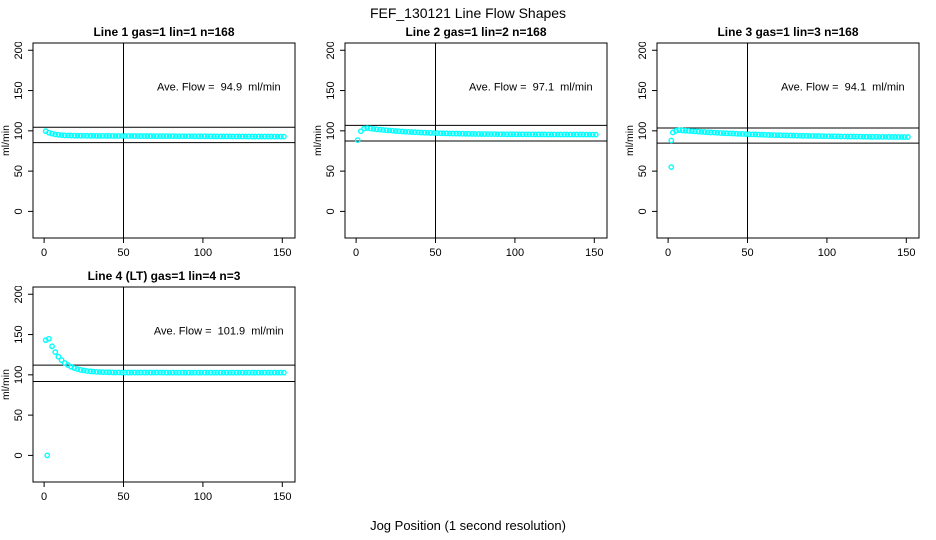 The image size is (936, 540). What do you see at coordinates (827, 253) in the screenshot?
I see `x-tick-label: 100` at bounding box center [827, 253].